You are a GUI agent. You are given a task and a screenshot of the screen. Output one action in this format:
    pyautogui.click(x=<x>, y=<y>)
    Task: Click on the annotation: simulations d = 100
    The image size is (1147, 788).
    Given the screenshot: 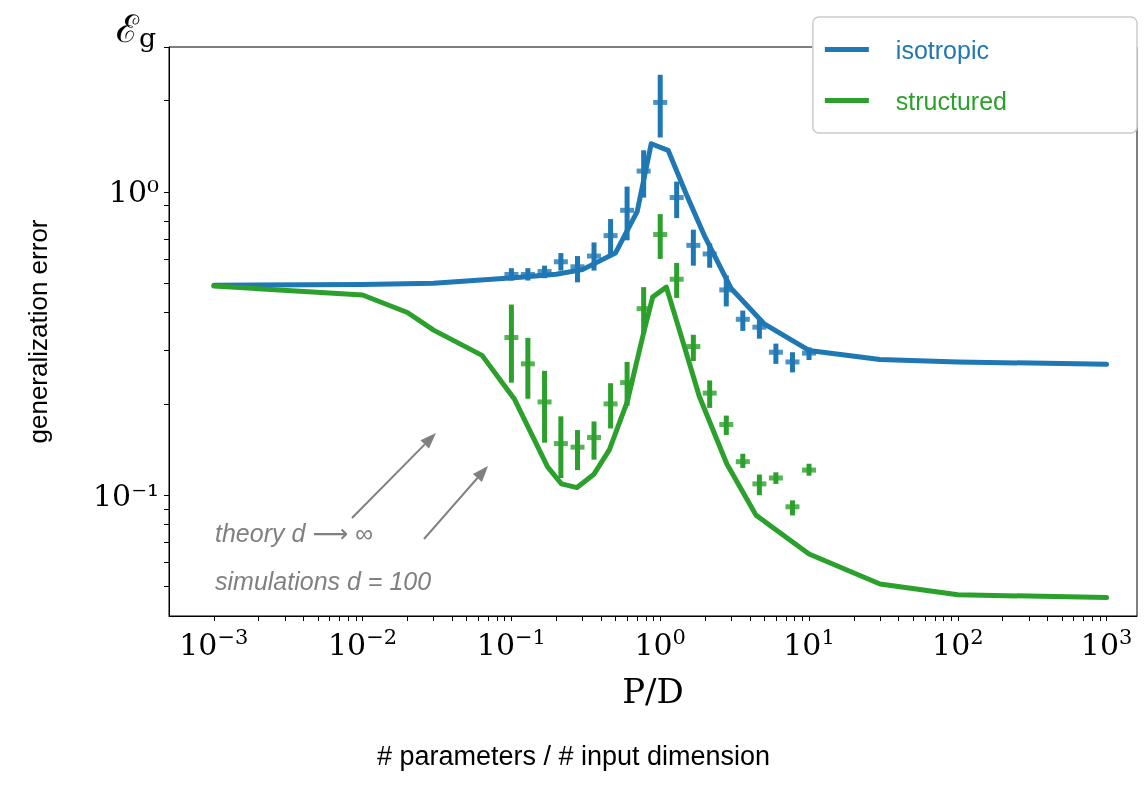 What is the action you would take?
    pyautogui.click(x=323, y=580)
    